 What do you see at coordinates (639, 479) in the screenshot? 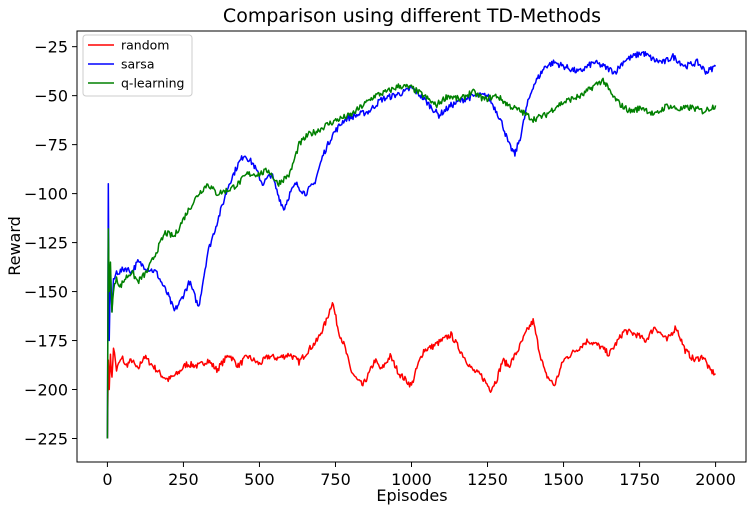
I see `x-tick-label: 1750` at bounding box center [639, 479].